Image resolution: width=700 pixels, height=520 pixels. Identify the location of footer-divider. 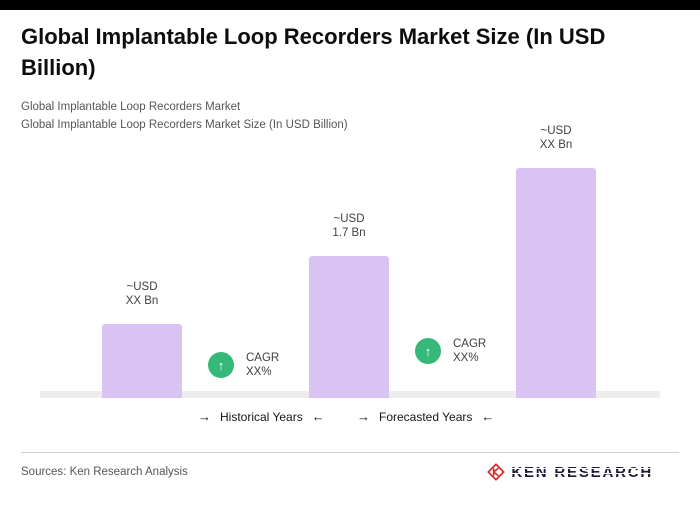
(350, 452).